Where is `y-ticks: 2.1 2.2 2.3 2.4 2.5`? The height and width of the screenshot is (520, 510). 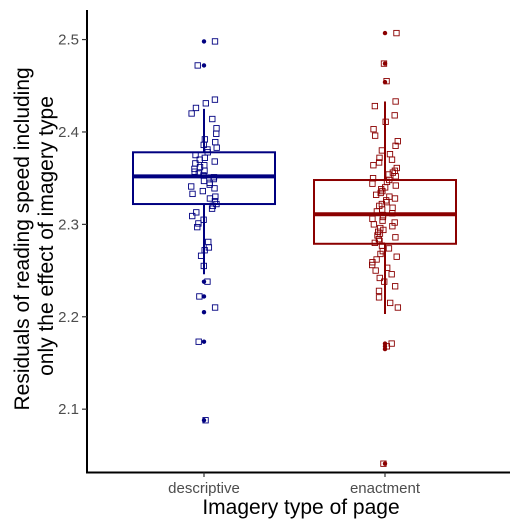
y-ticks: 2.1 2.2 2.3 2.4 2.5 is located at coordinates (72, 225).